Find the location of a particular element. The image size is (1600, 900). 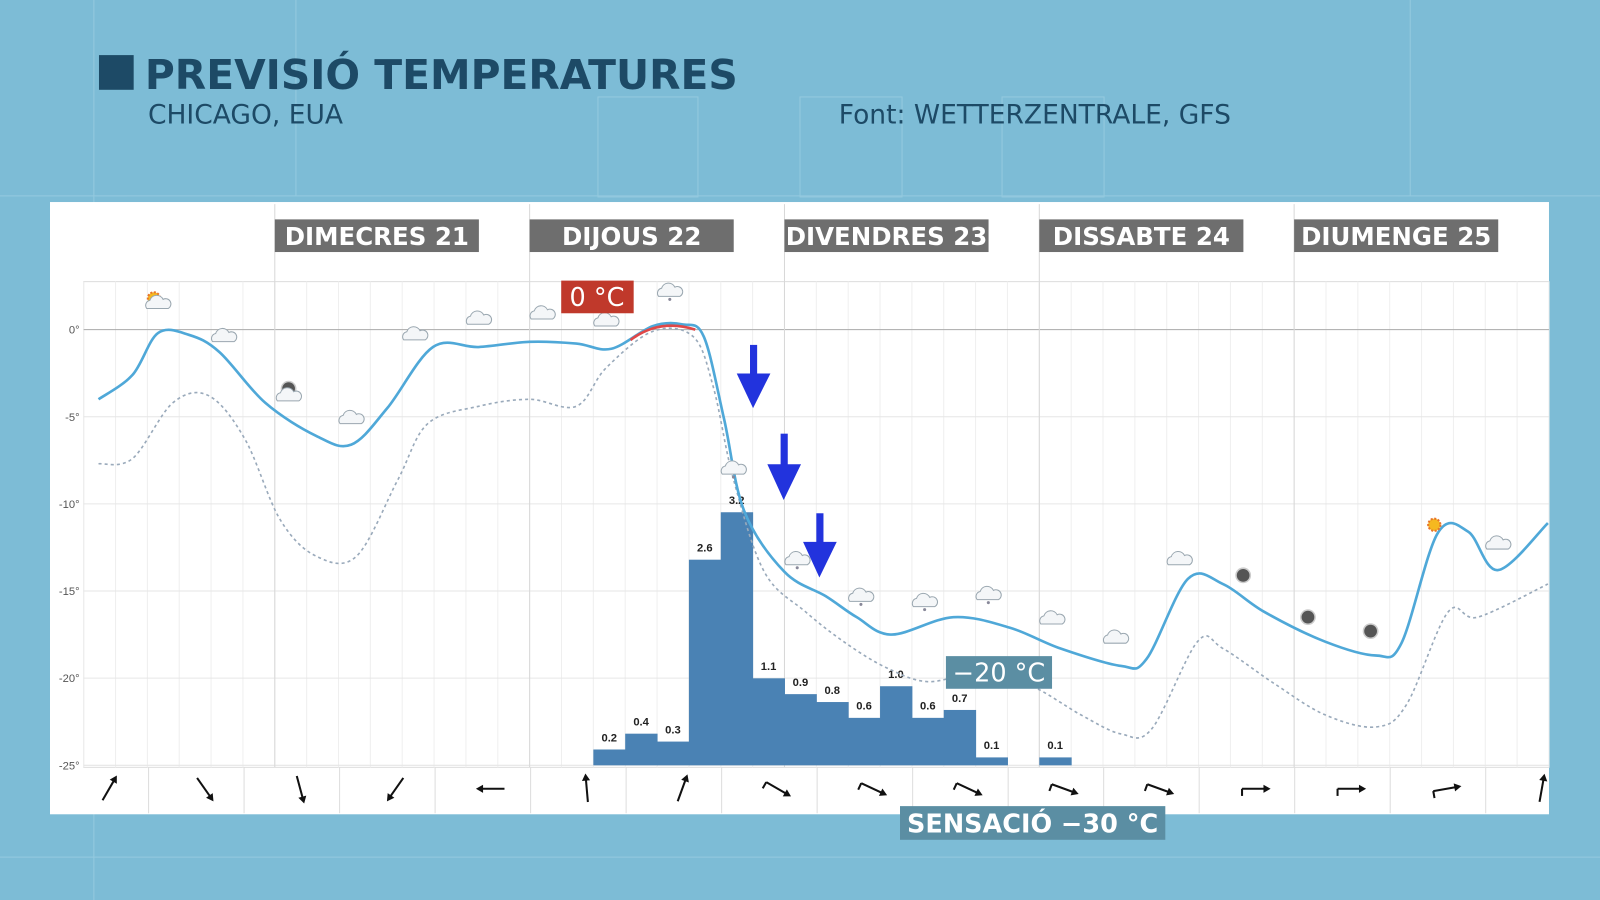

y-tick-label: -20° is located at coordinates (69, 679).